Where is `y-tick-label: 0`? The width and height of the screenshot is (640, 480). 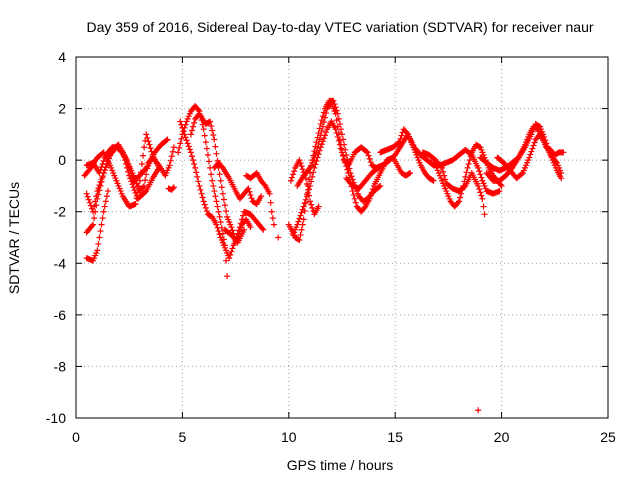
y-tick-label: 0 is located at coordinates (62, 160).